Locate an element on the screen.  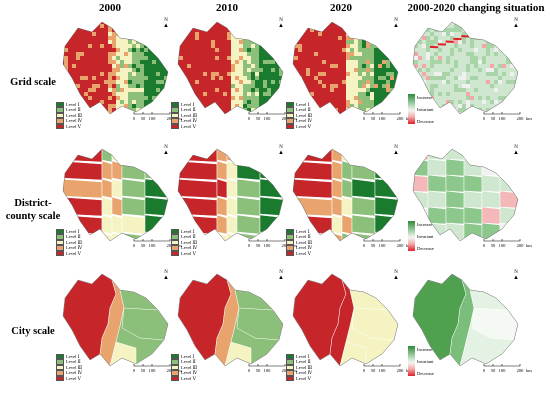
north-arrow-r1-c0: N ▲ is located at coordinates (166, 150).